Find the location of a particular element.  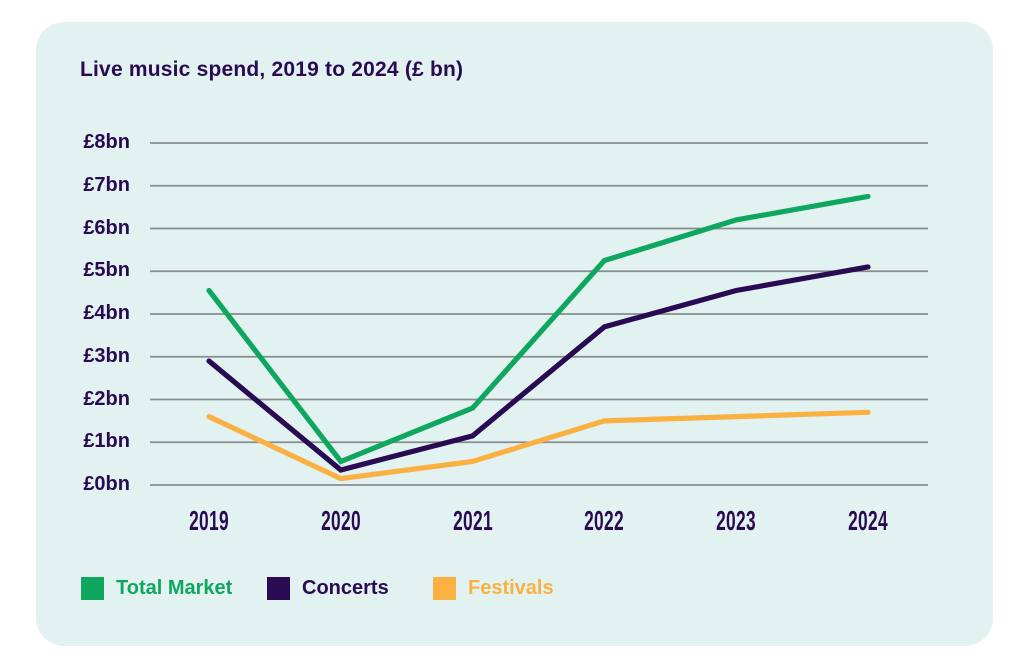

y-tick-label: £8bn is located at coordinates (106, 142).